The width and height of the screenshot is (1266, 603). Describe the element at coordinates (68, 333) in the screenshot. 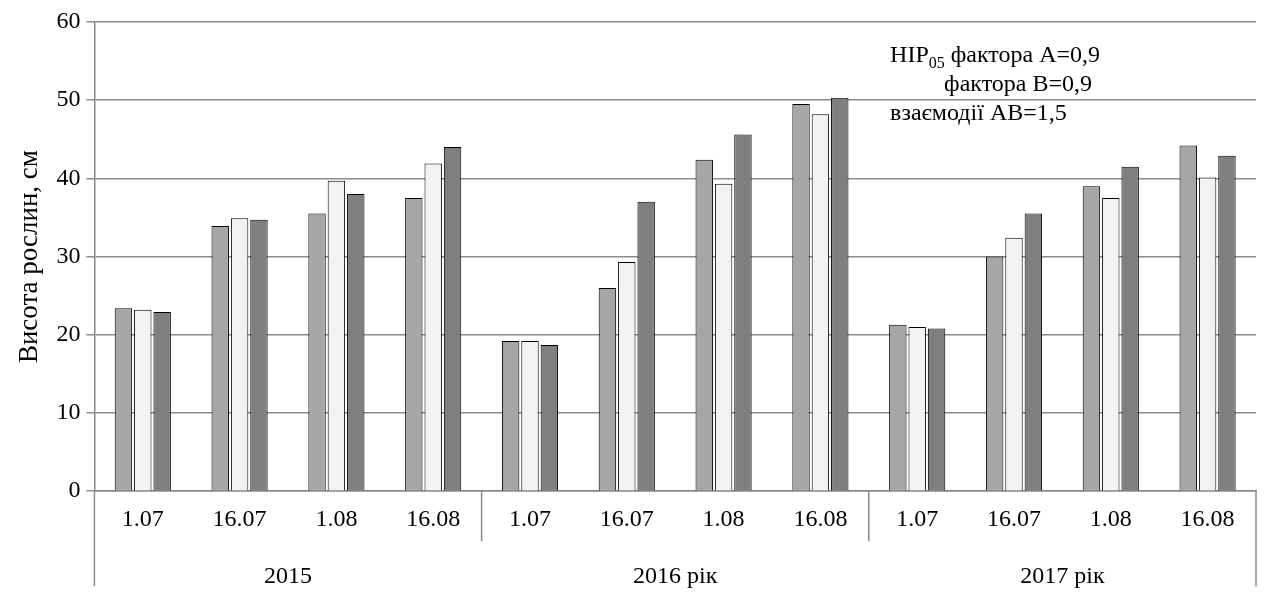

I see `y-tick-label: 20` at that location.